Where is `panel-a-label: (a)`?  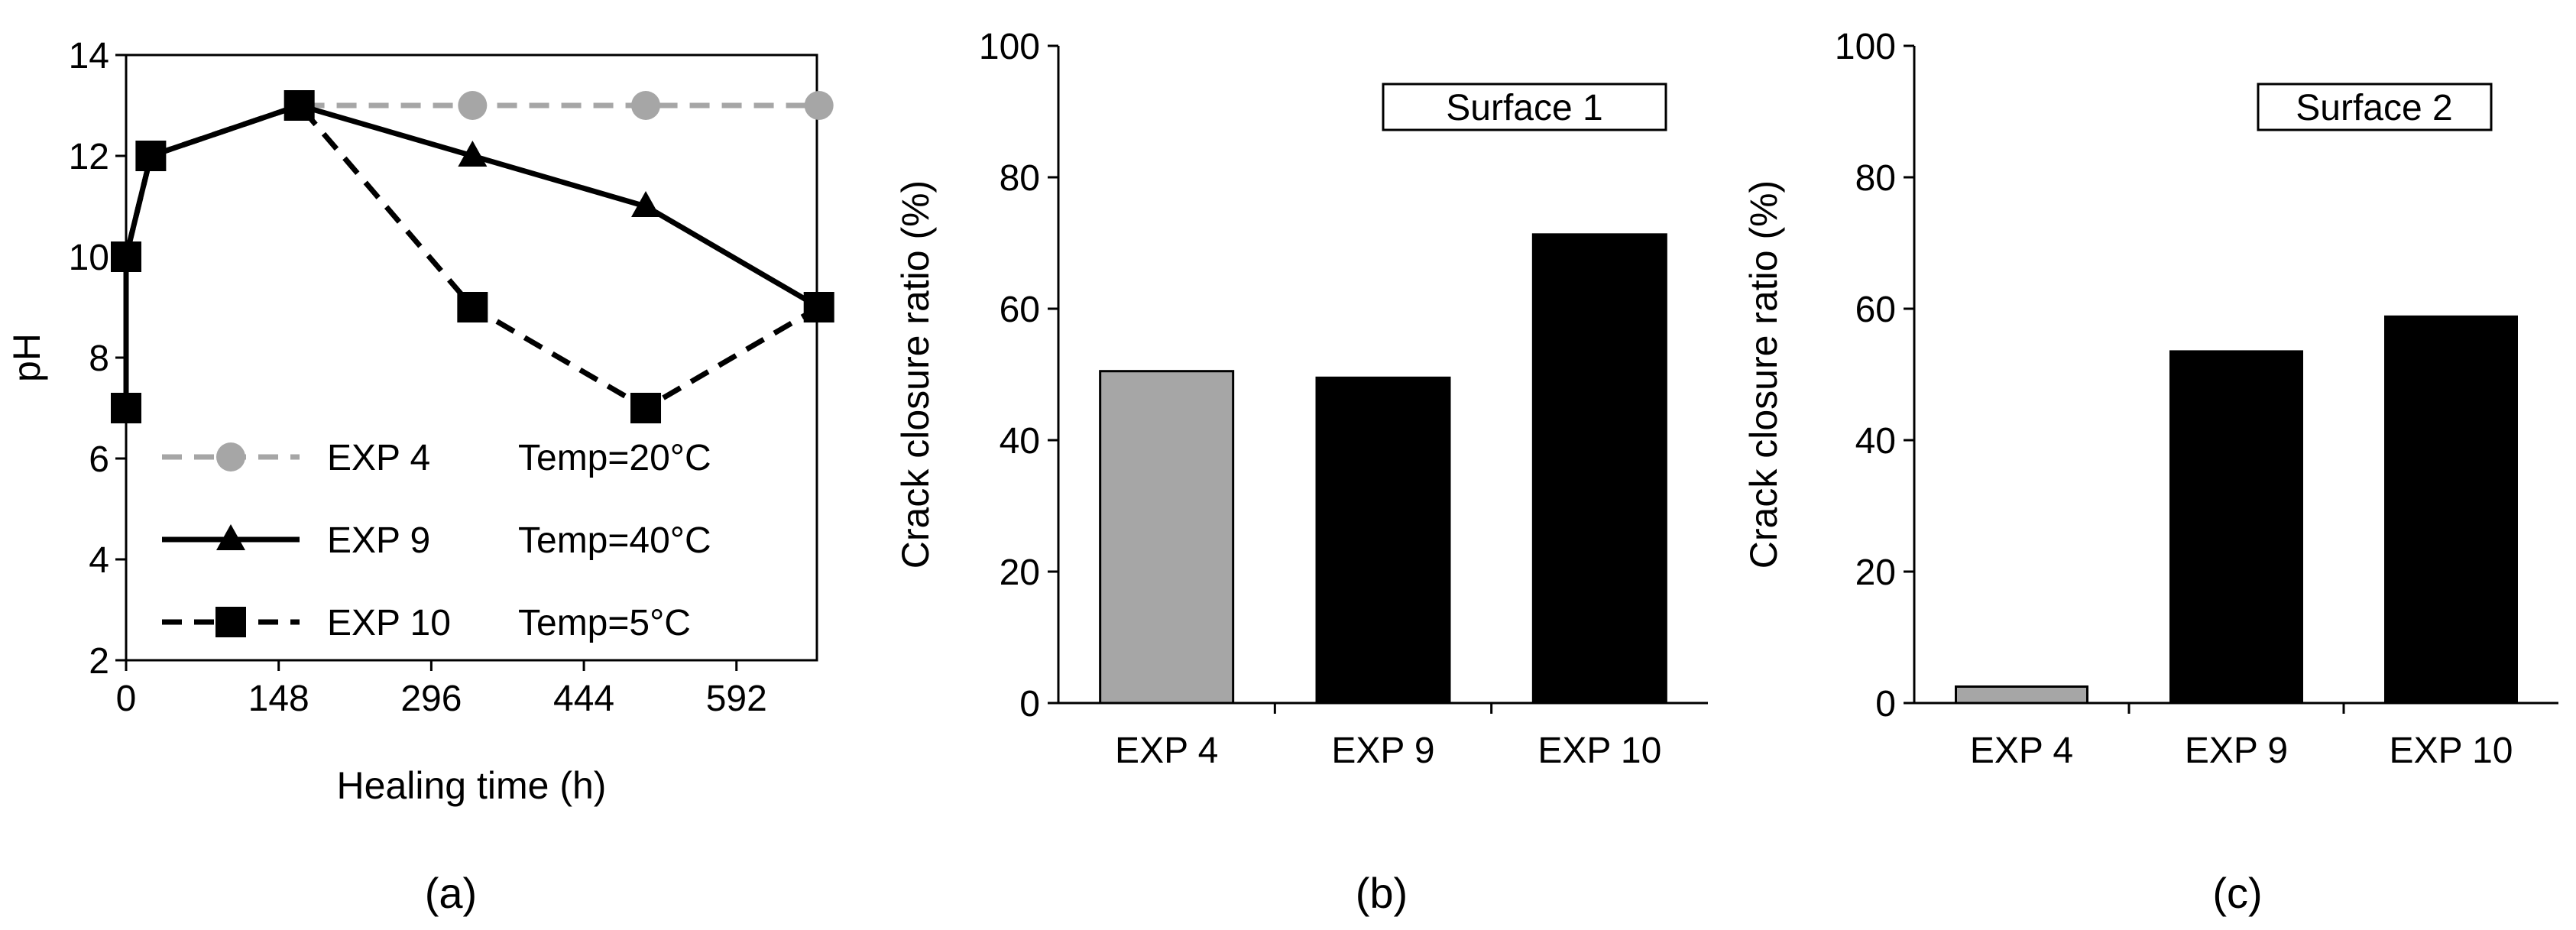 panel-a-label: (a) is located at coordinates (451, 893).